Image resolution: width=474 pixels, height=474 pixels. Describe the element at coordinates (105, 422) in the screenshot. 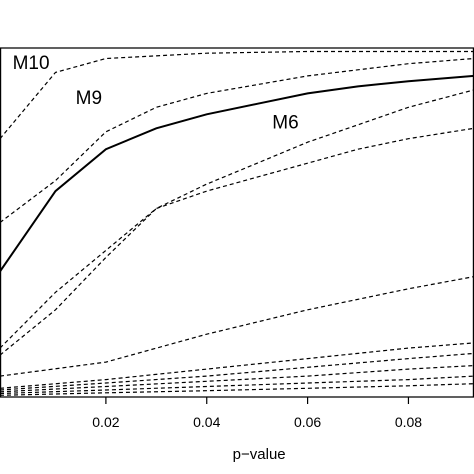

I see `x-tick-label: 0.02` at that location.